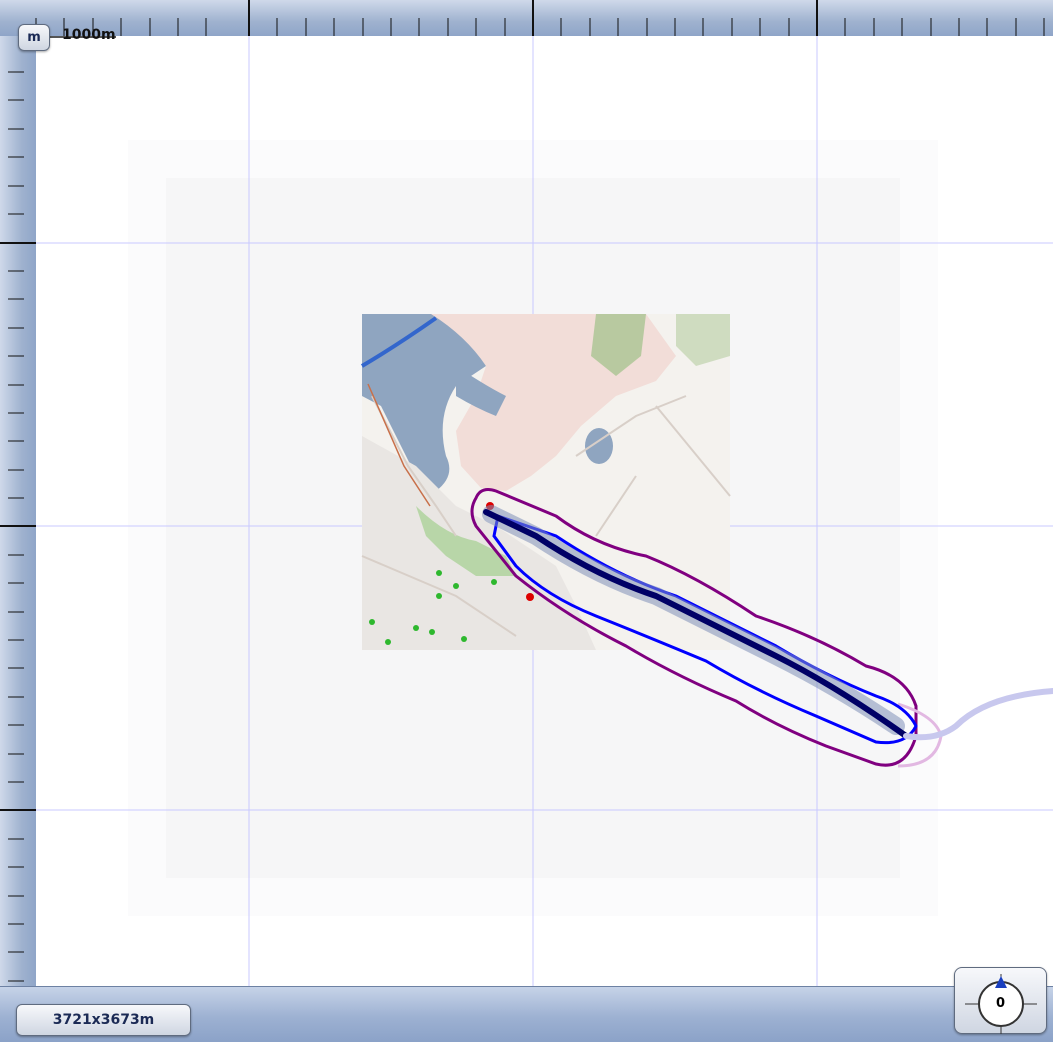 Image resolution: width=1053 pixels, height=1042 pixels. What do you see at coordinates (103, 1020) in the screenshot?
I see `extent-button: 3721x3673m` at bounding box center [103, 1020].